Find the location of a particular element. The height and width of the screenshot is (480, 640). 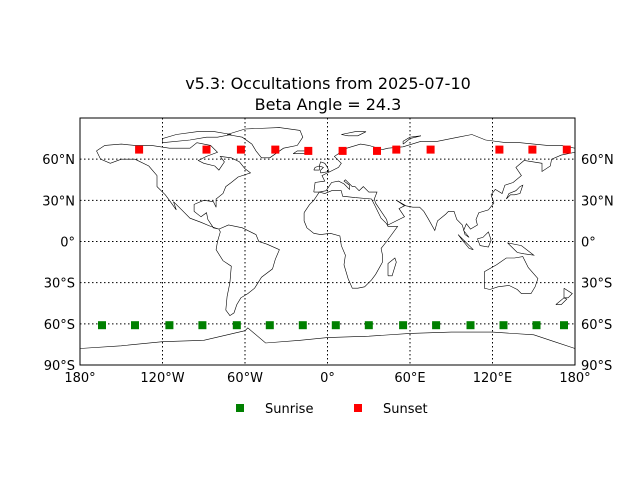

y-tick-label-right: 0° is located at coordinates (588, 243).